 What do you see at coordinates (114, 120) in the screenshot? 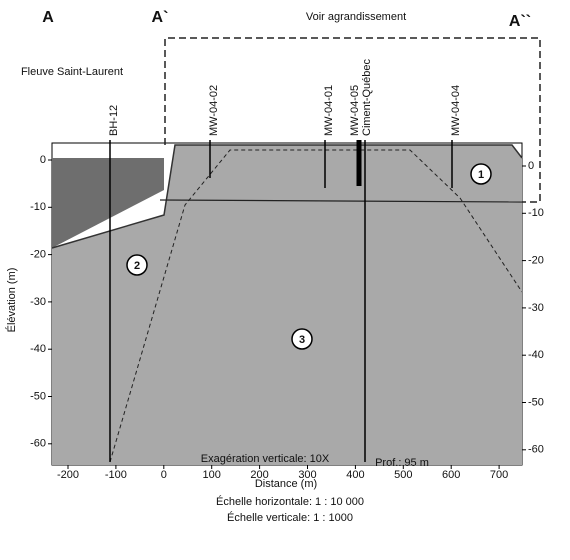
I see `well-label: BH-12` at bounding box center [114, 120].